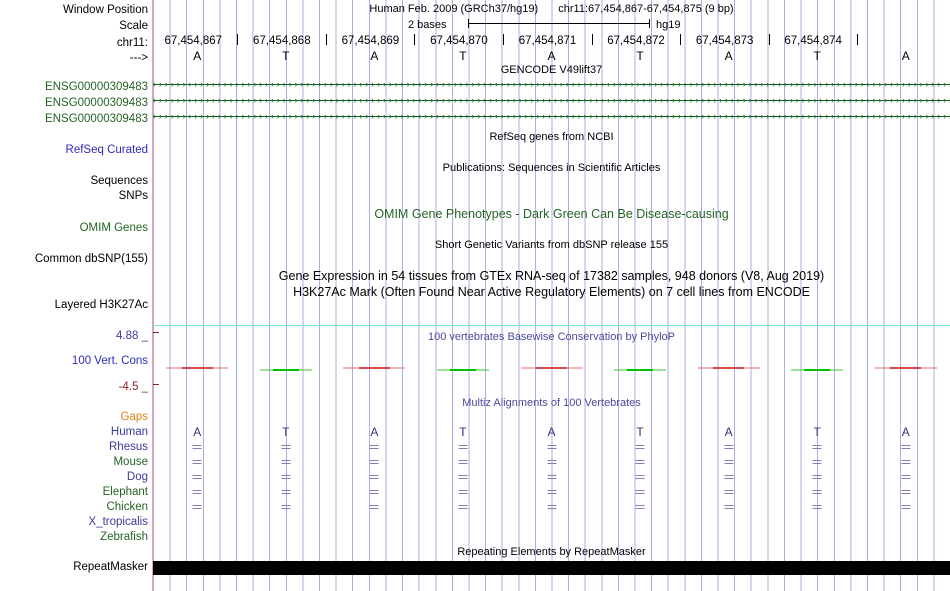 This screenshot has height=591, width=950. What do you see at coordinates (551, 552) in the screenshot?
I see `repeatmasker-title: Repeating Elements by RepeatMasker` at bounding box center [551, 552].